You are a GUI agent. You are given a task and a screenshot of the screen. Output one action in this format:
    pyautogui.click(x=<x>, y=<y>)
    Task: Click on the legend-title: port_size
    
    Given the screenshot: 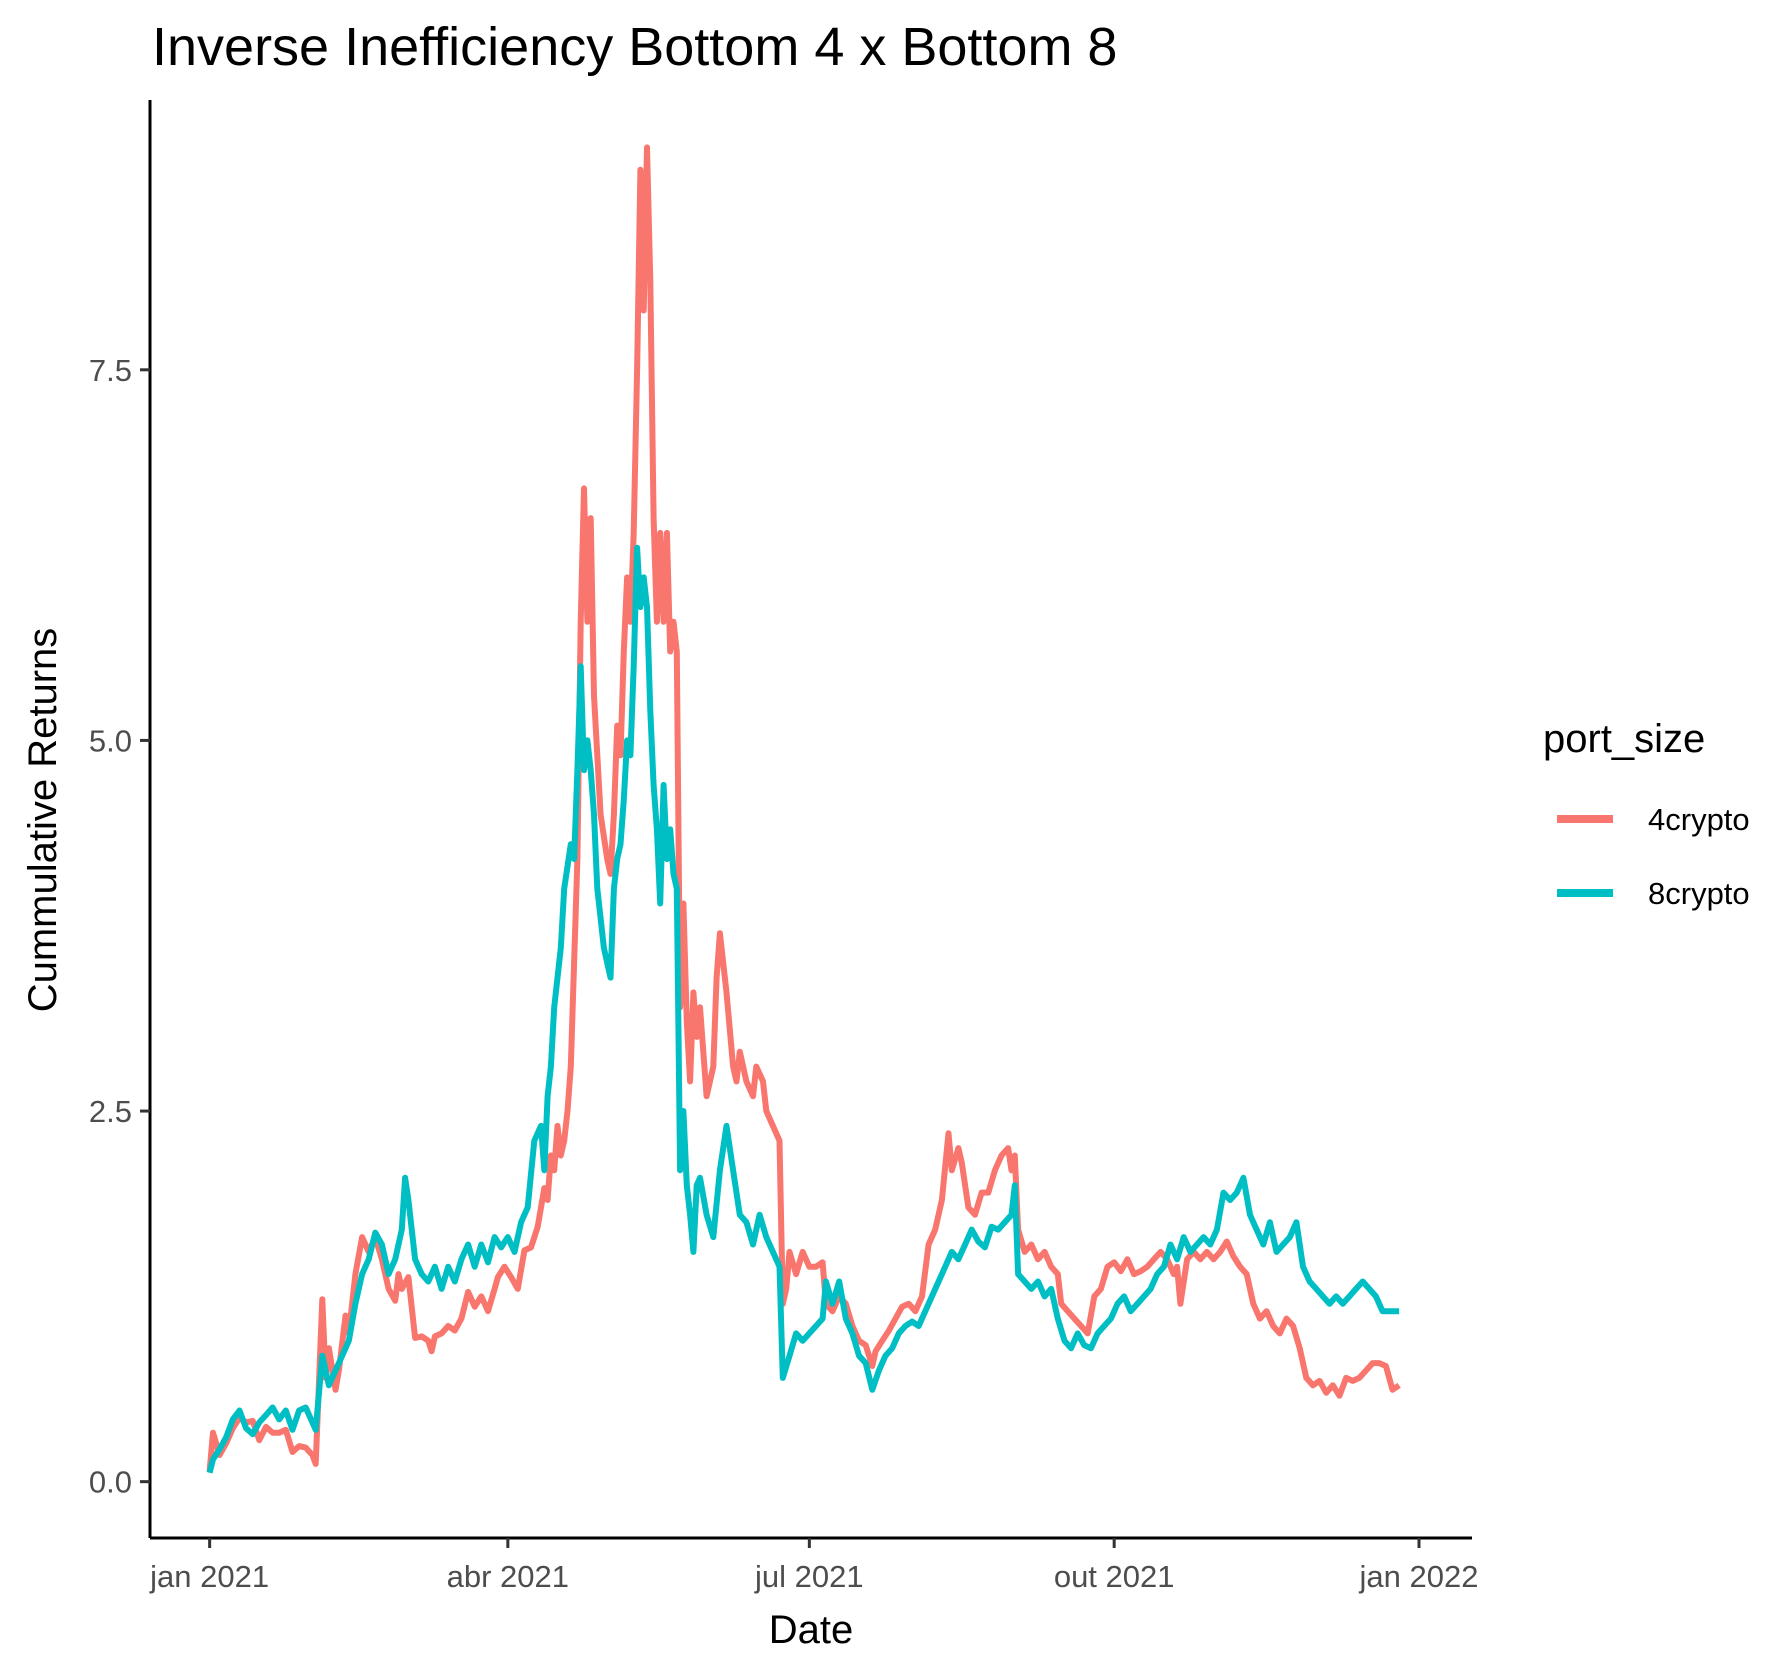 What is the action you would take?
    pyautogui.click(x=1624, y=739)
    